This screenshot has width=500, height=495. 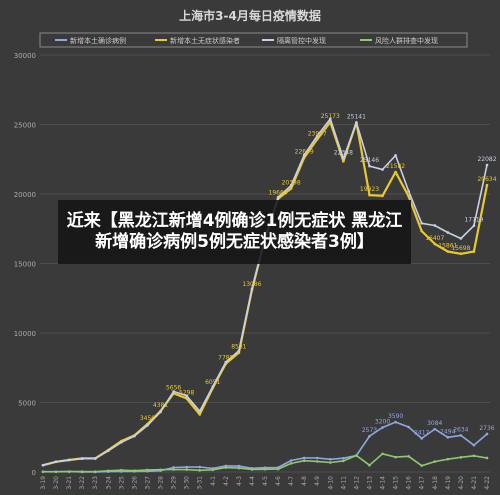 I want to click on data-label: 25146, so click(x=369, y=160).